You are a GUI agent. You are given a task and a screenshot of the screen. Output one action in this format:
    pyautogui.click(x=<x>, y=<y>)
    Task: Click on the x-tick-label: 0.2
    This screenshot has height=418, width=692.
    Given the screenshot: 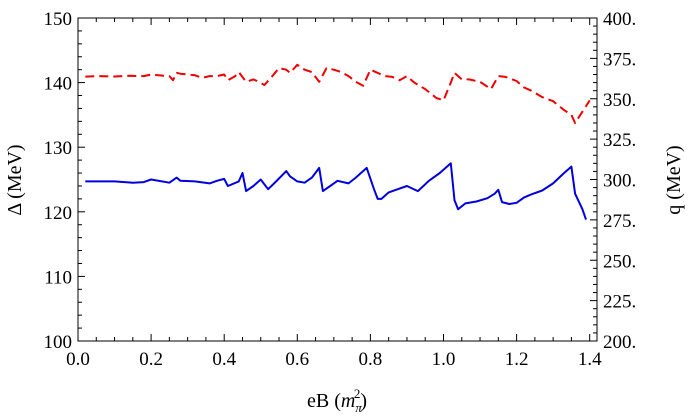 What is the action you would take?
    pyautogui.click(x=151, y=359)
    